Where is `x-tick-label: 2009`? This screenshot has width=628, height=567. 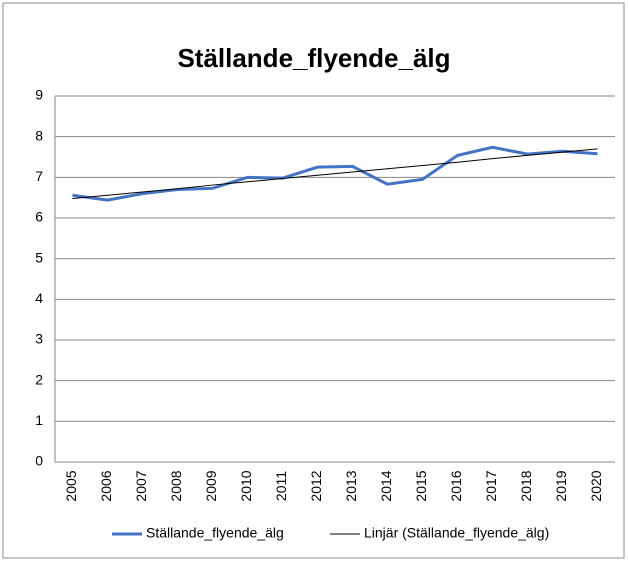 x-tick-label: 2009 is located at coordinates (211, 485).